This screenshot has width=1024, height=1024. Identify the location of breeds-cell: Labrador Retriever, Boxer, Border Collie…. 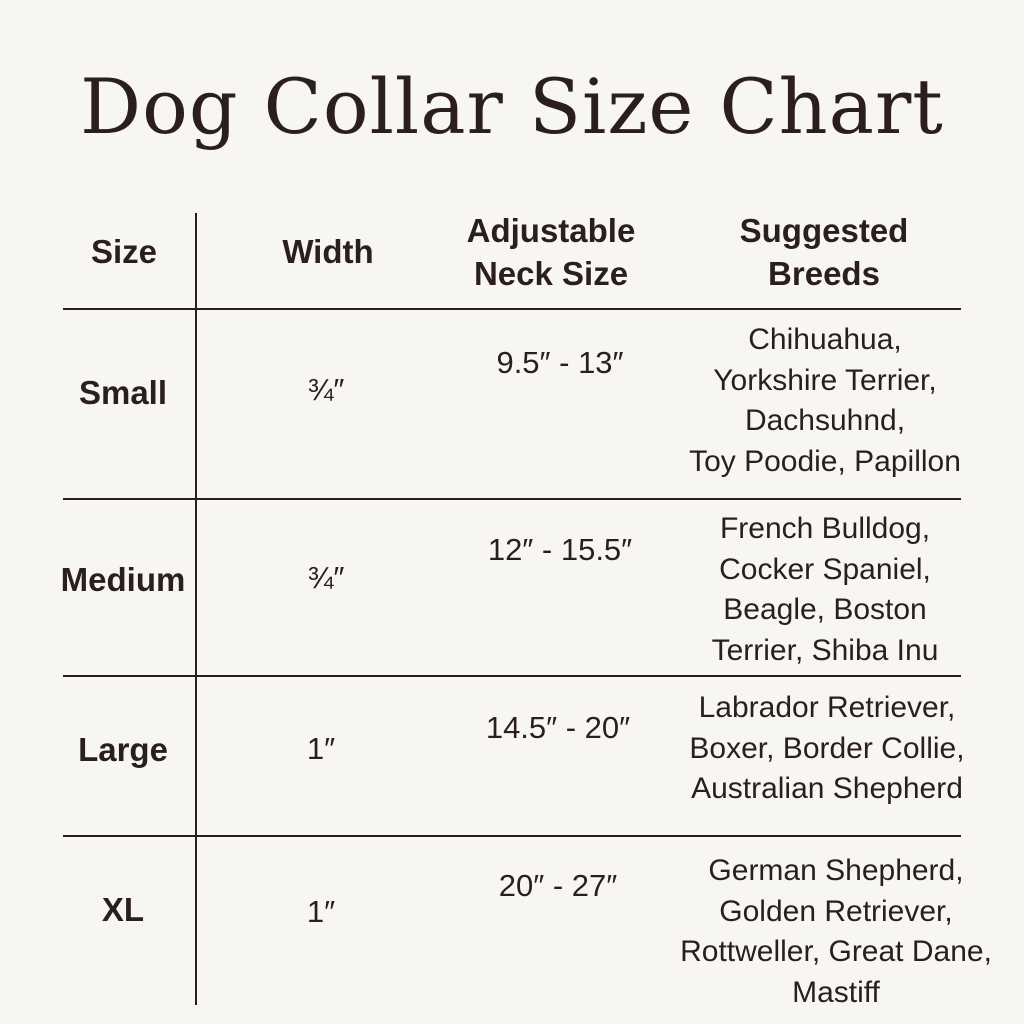
(825, 749).